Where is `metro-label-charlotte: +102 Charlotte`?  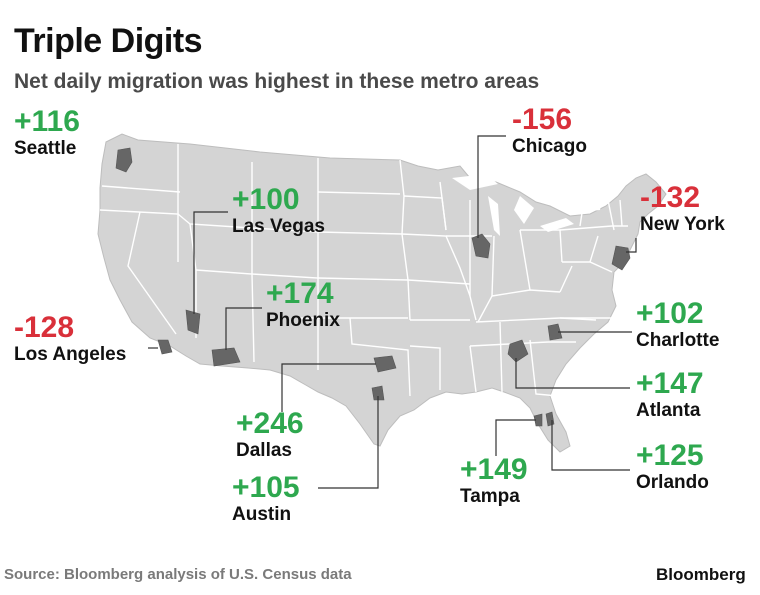 metro-label-charlotte: +102 Charlotte is located at coordinates (677, 325).